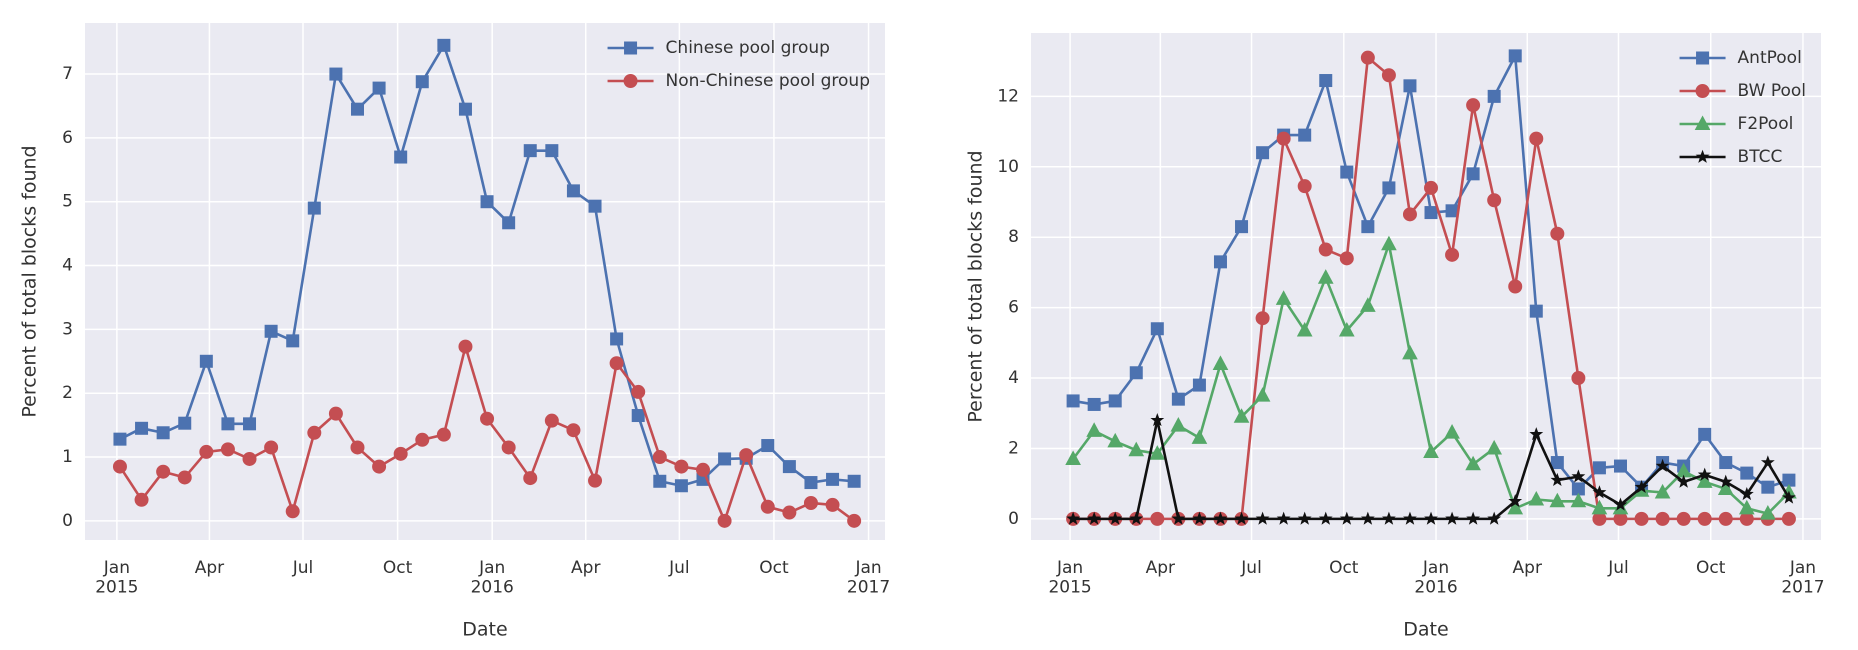  Describe the element at coordinates (116, 578) in the screenshot. I see `x-tick-label: Jan 2015` at that location.